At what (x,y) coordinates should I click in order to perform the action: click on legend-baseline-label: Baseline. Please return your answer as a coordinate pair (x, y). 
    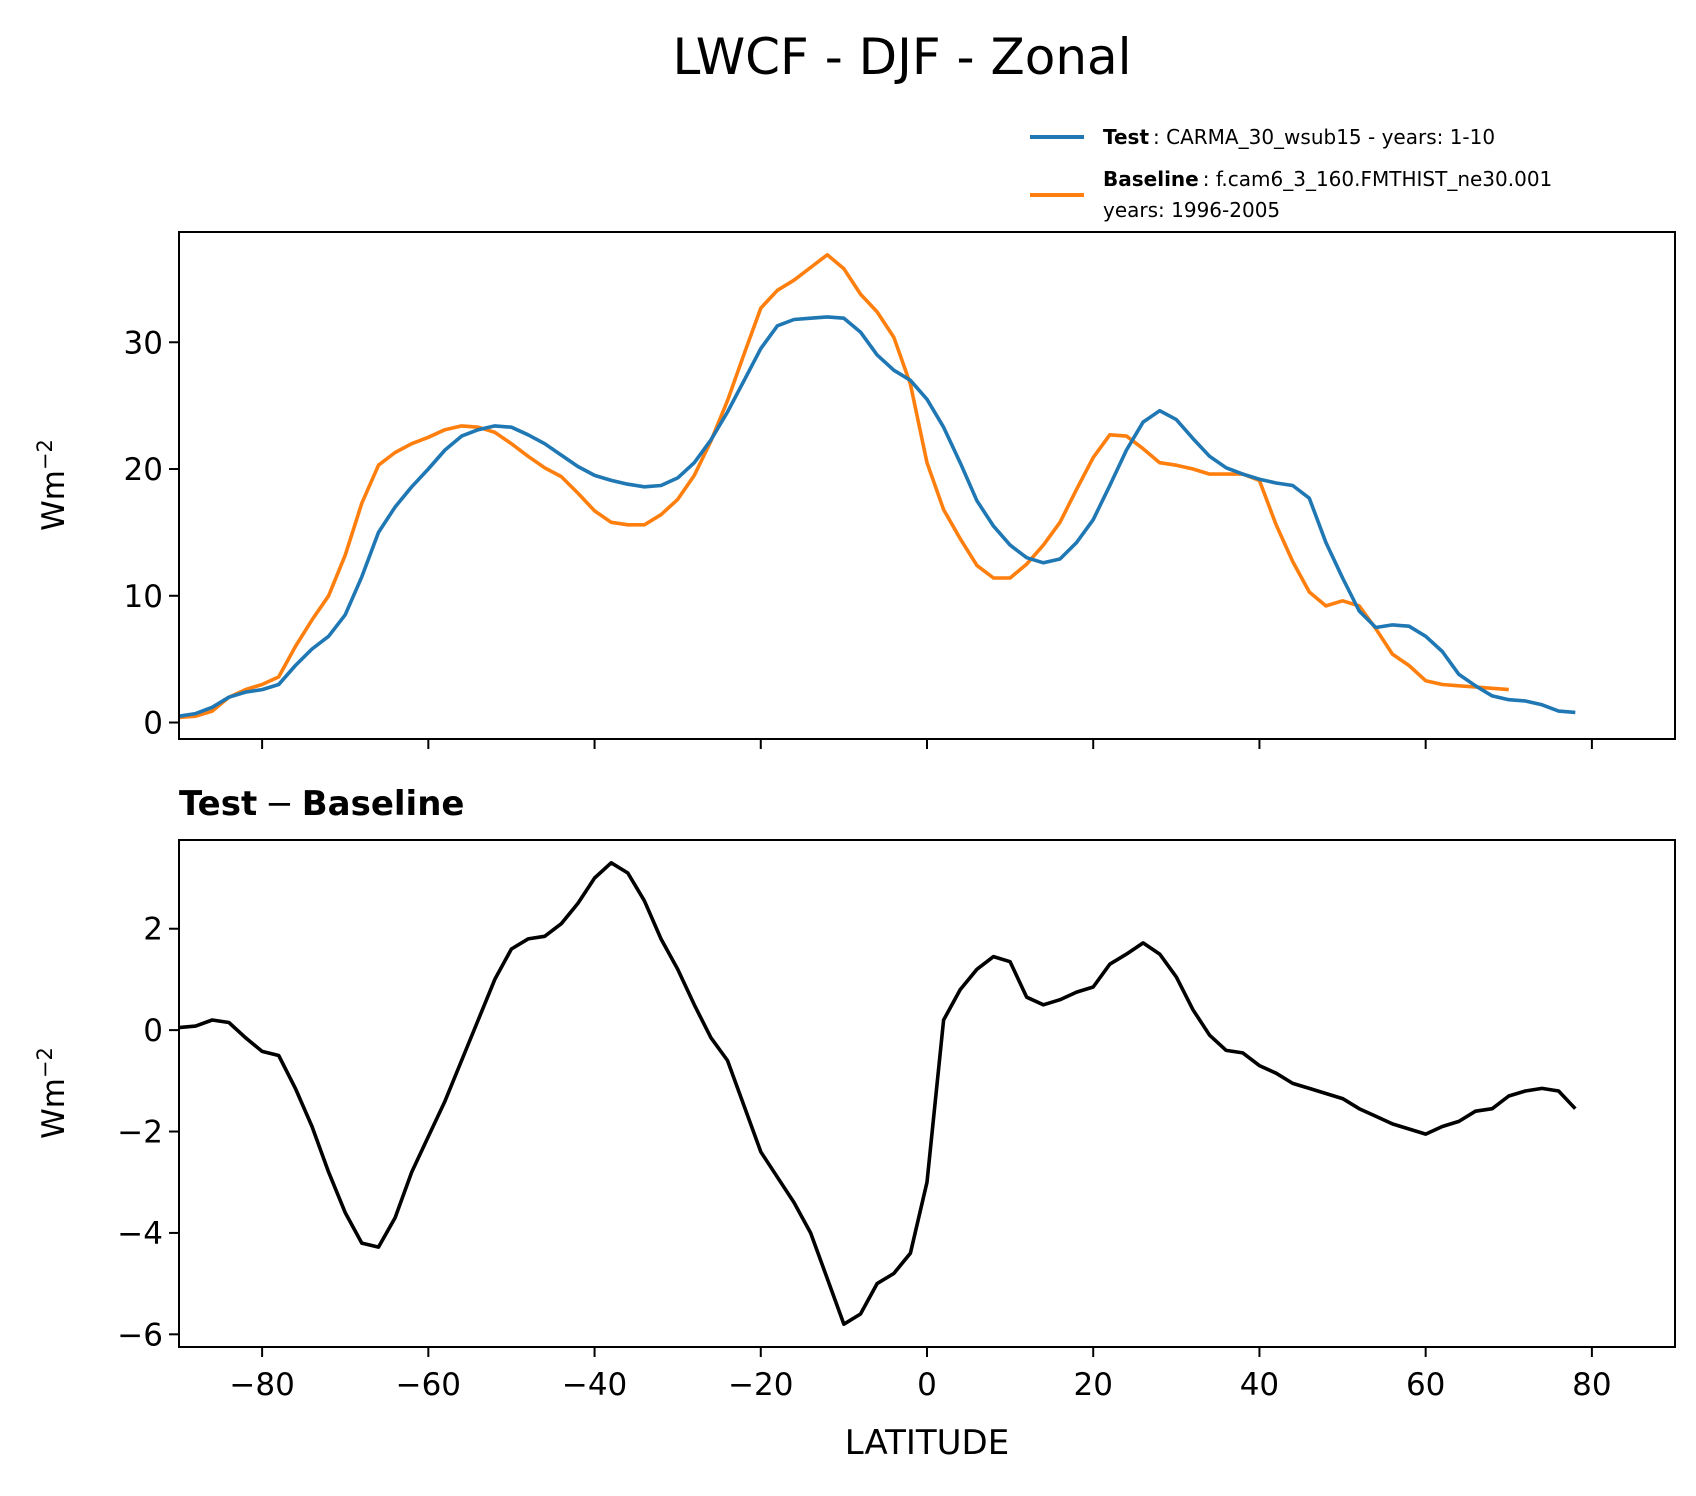
    Looking at the image, I should click on (1151, 179).